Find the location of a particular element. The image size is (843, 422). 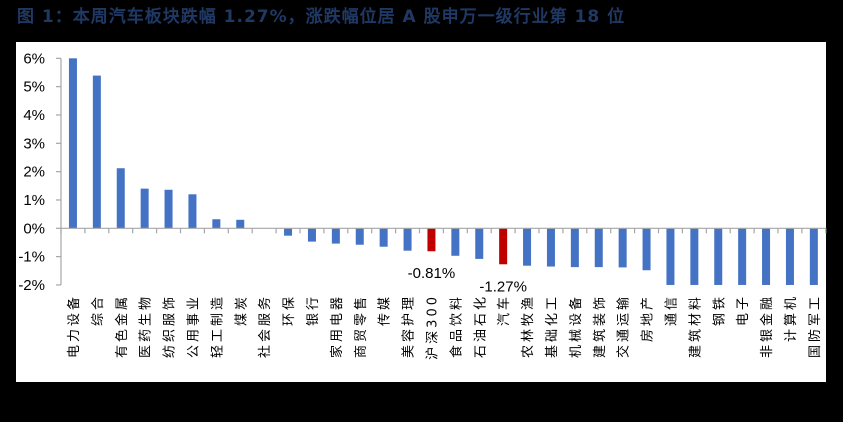

x-category-label: 社会服务 is located at coordinates (265, 326).